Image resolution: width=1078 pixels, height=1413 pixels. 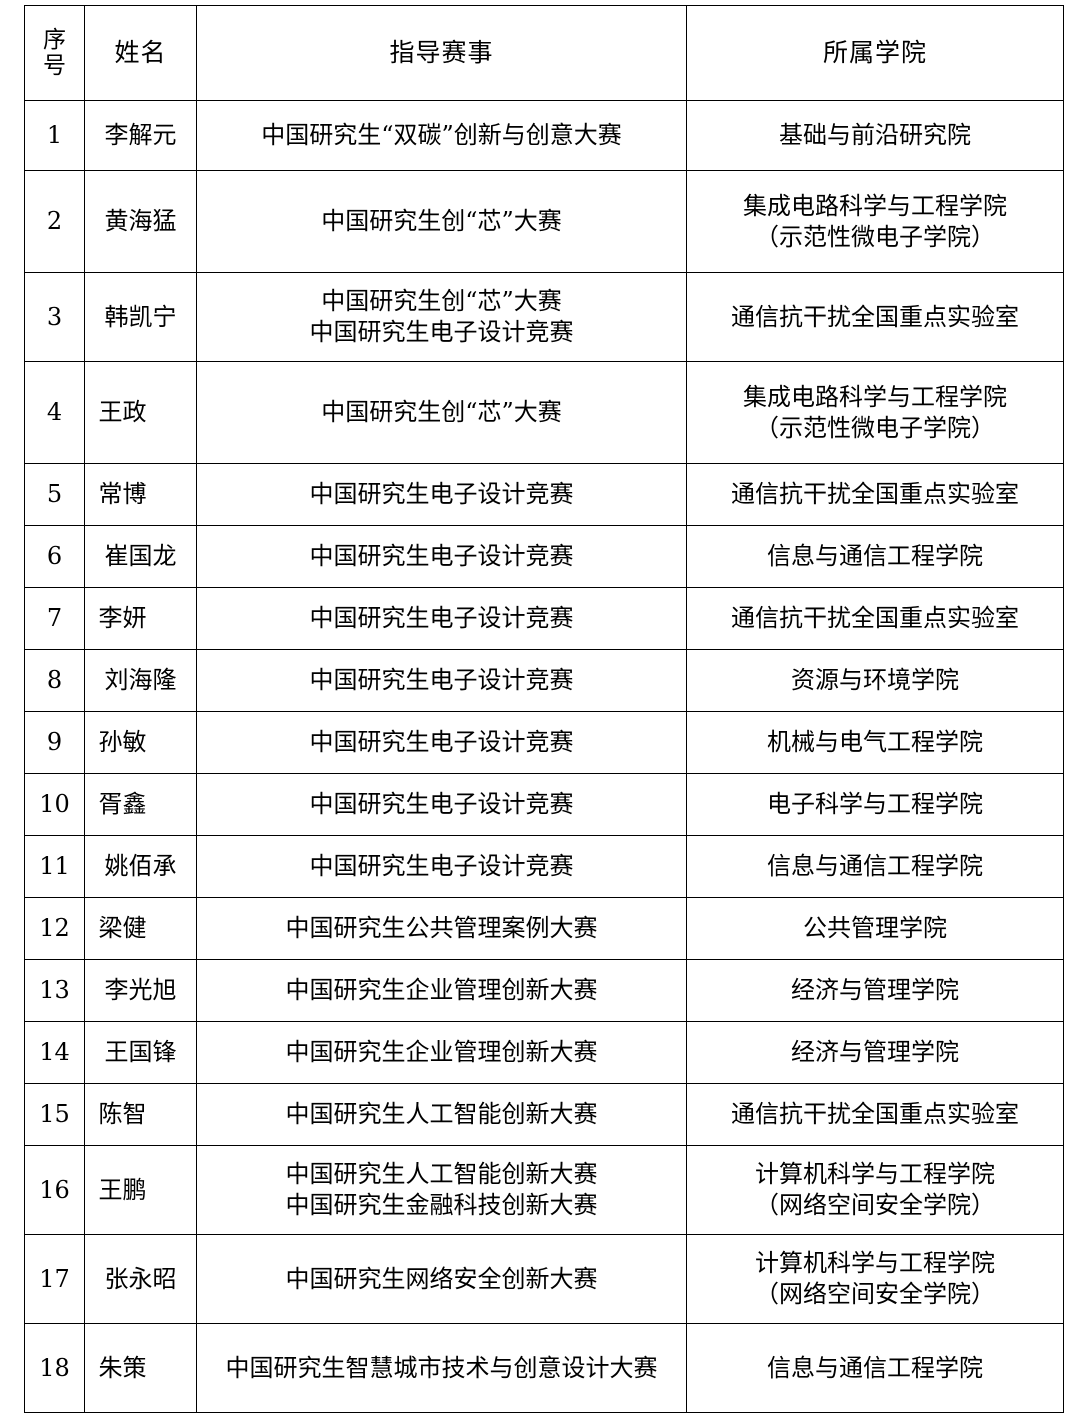 I want to click on cell-index: 12, so click(x=54, y=928).